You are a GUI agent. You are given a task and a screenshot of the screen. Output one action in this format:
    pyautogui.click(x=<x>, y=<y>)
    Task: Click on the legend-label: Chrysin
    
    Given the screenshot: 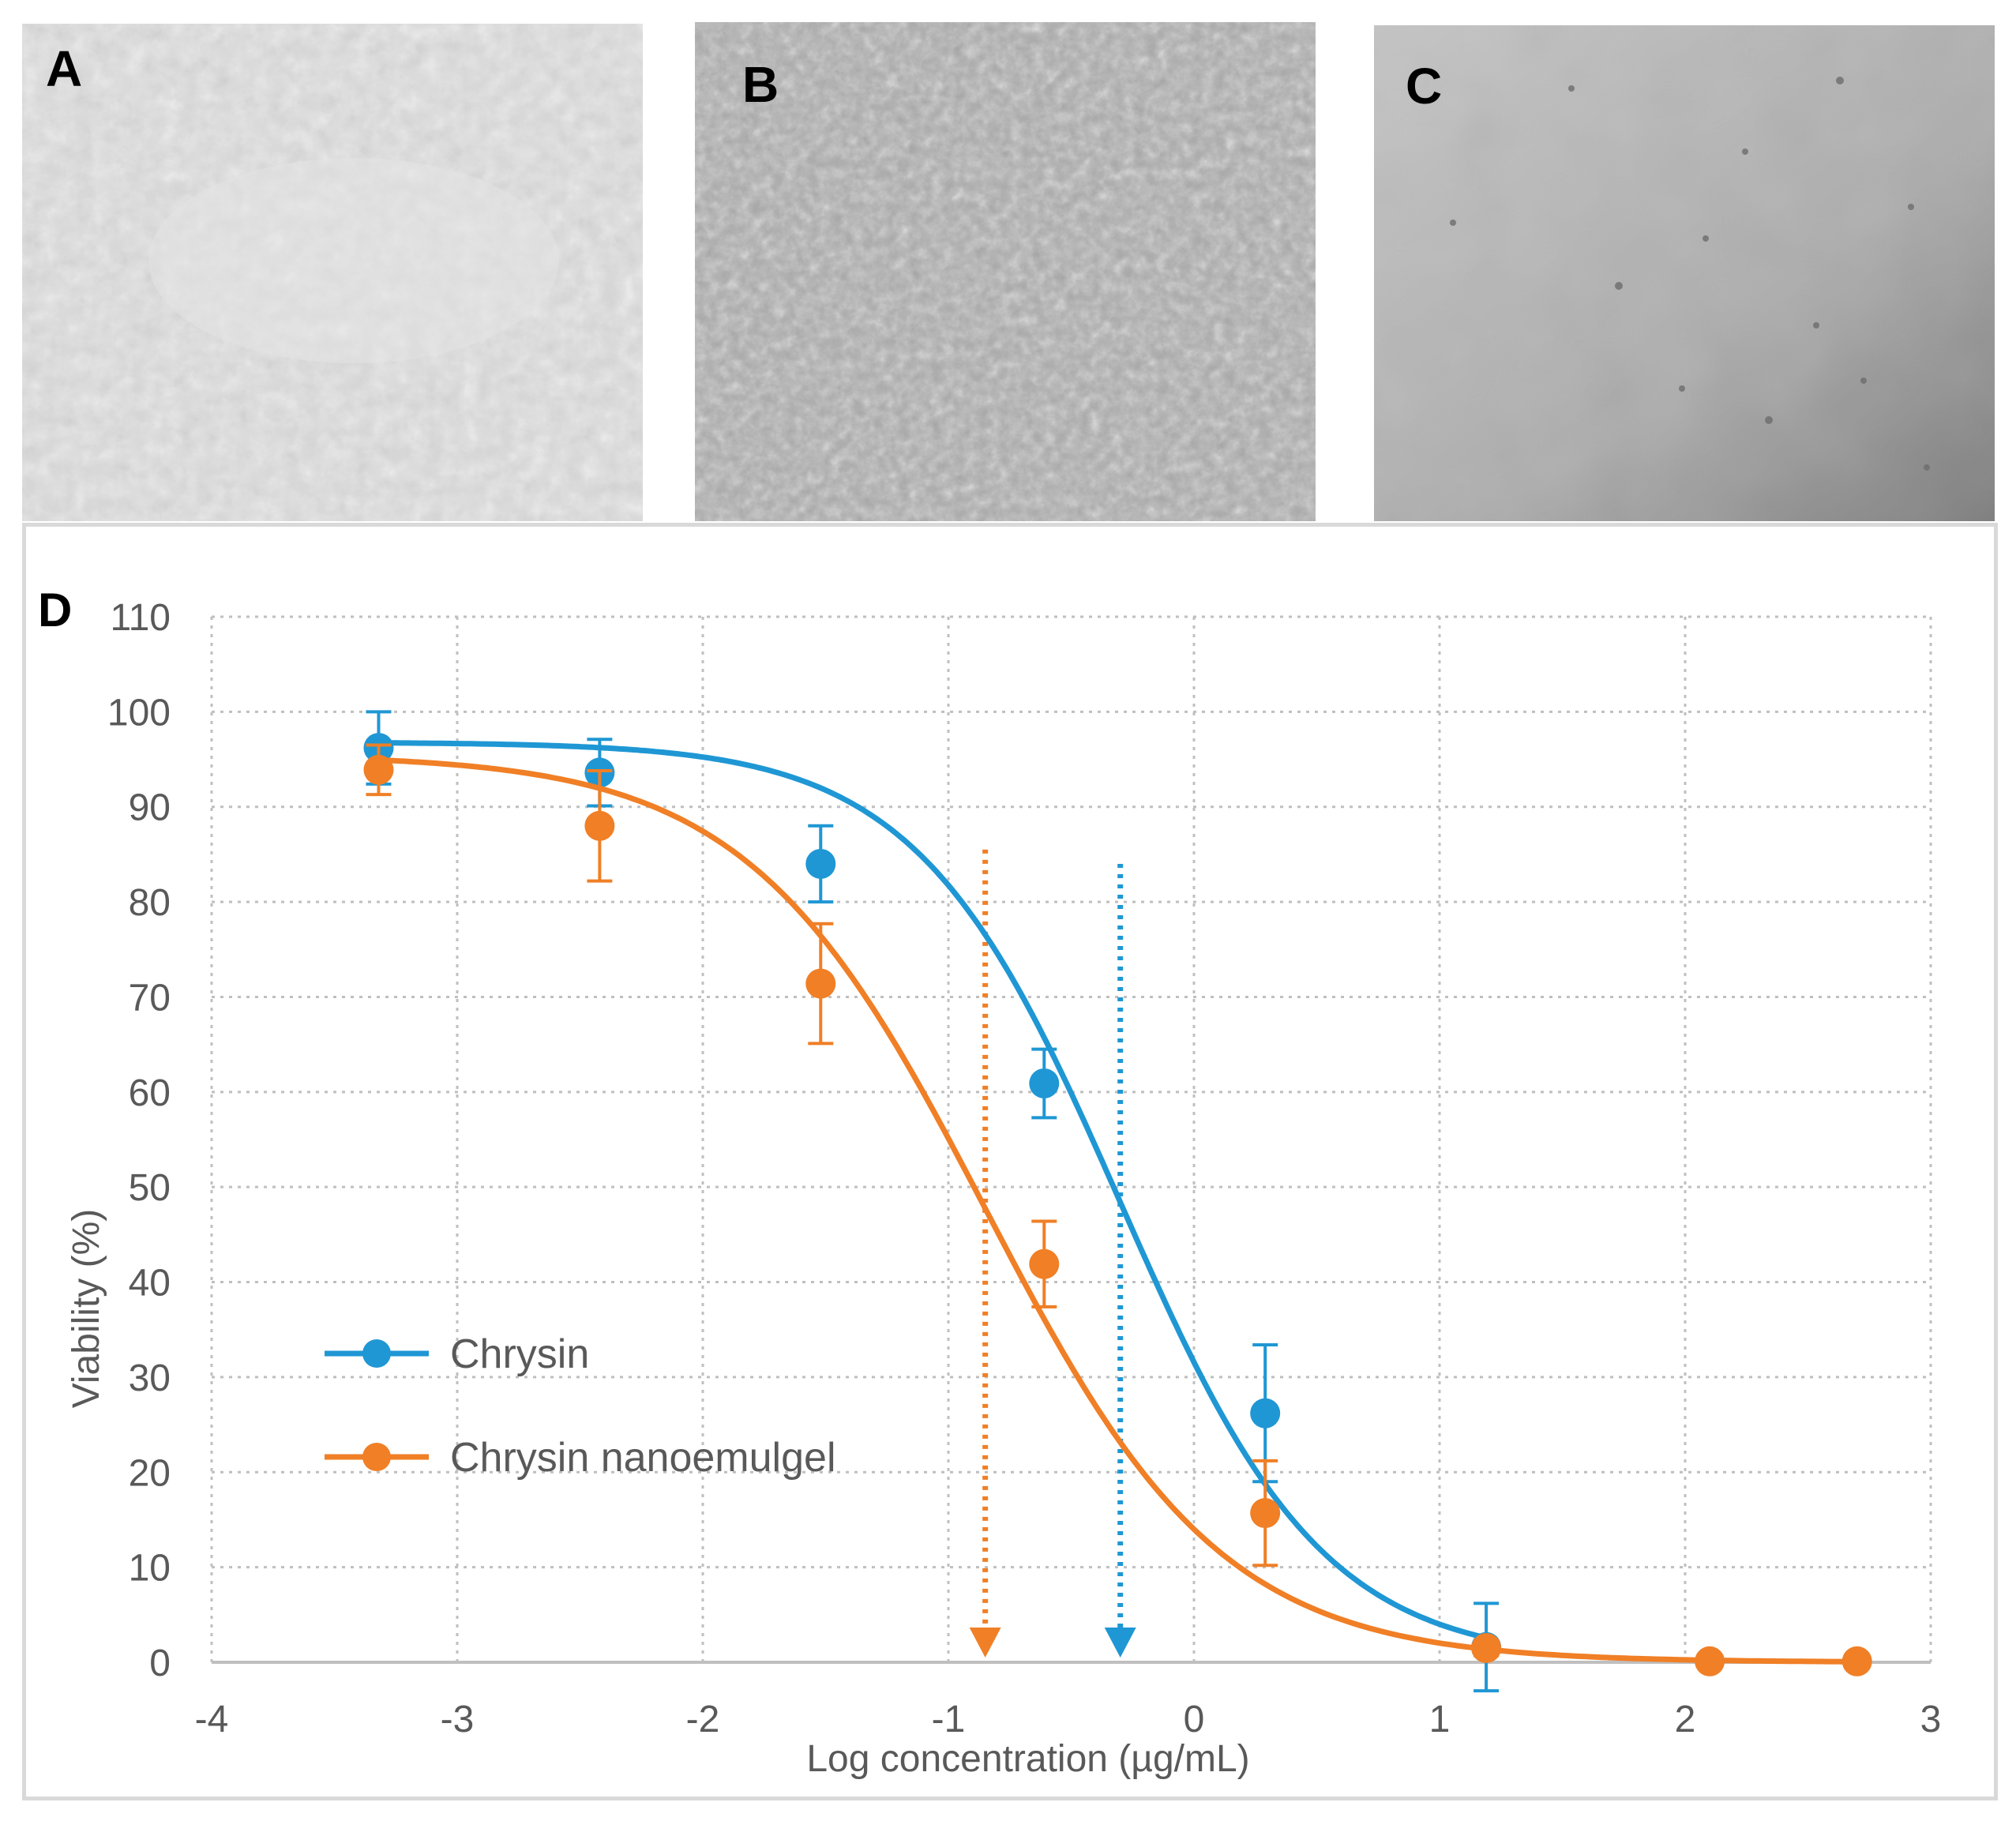 What is the action you would take?
    pyautogui.click(x=519, y=1354)
    